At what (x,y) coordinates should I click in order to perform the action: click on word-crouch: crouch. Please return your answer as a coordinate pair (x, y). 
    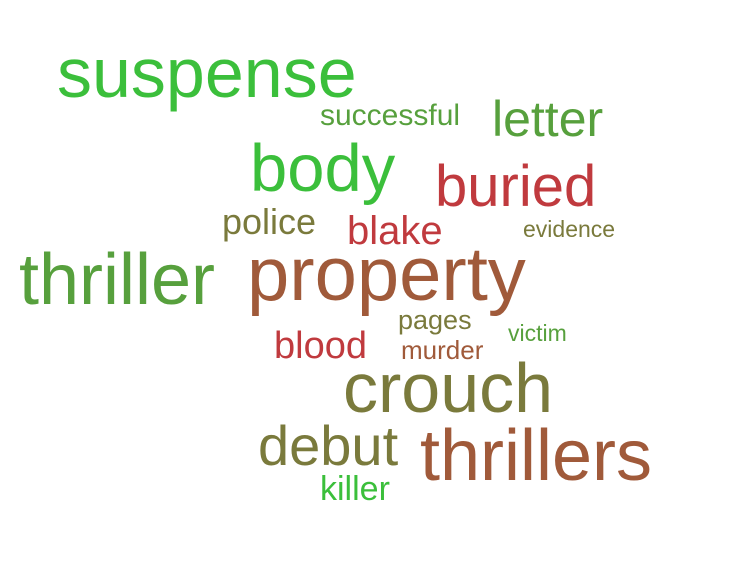
    Looking at the image, I should click on (448, 388).